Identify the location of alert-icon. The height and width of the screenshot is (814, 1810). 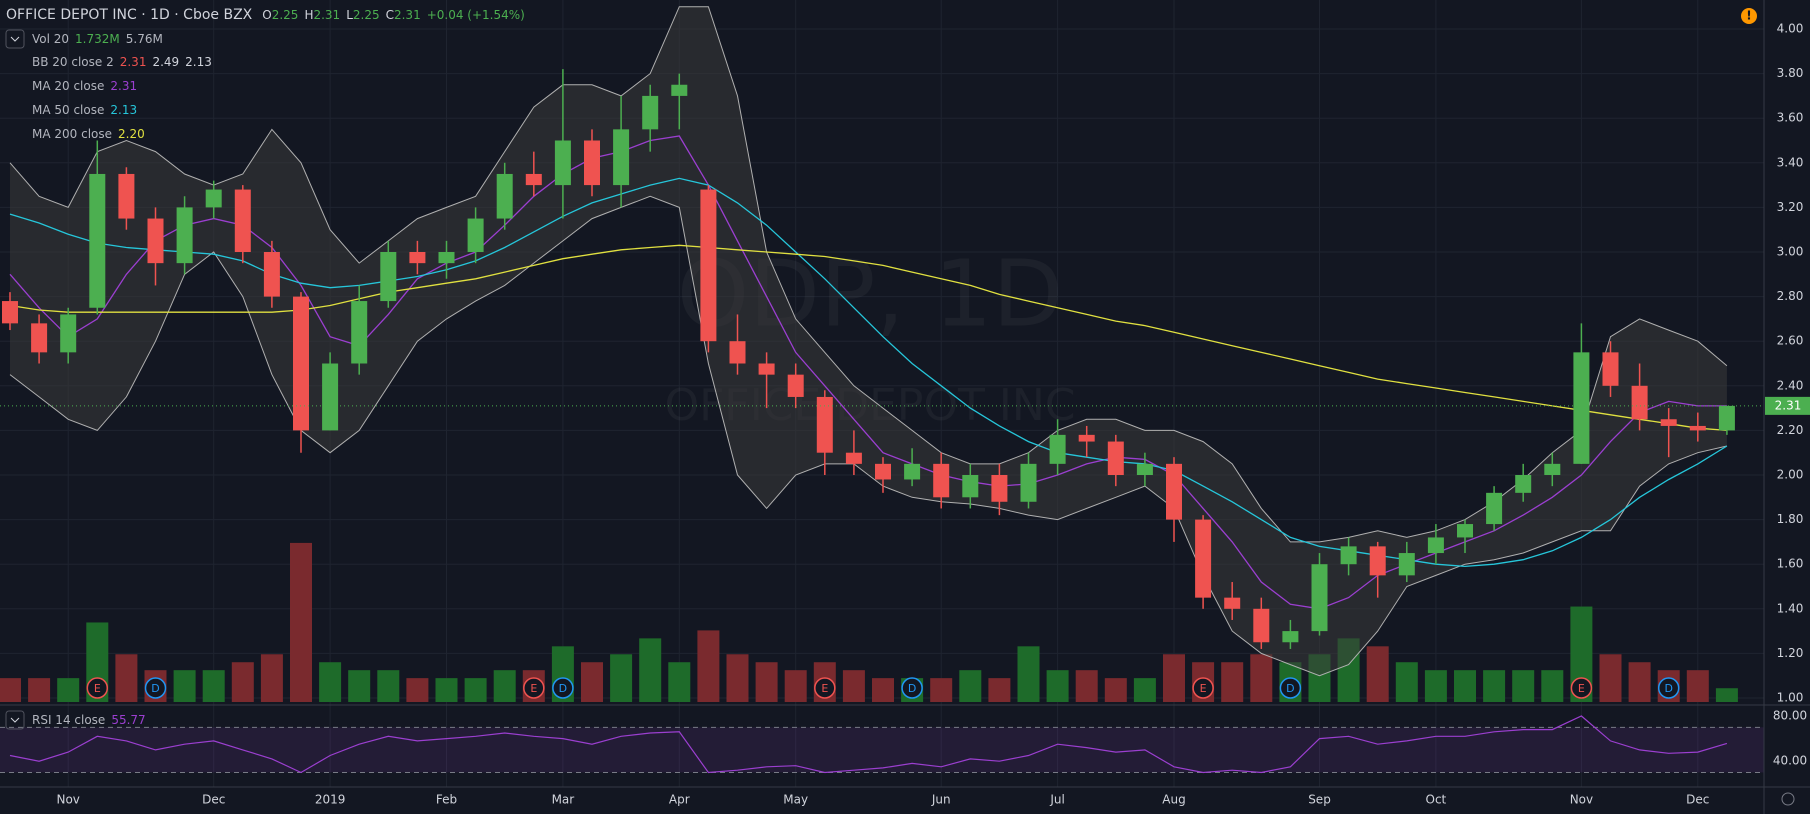
(1749, 16).